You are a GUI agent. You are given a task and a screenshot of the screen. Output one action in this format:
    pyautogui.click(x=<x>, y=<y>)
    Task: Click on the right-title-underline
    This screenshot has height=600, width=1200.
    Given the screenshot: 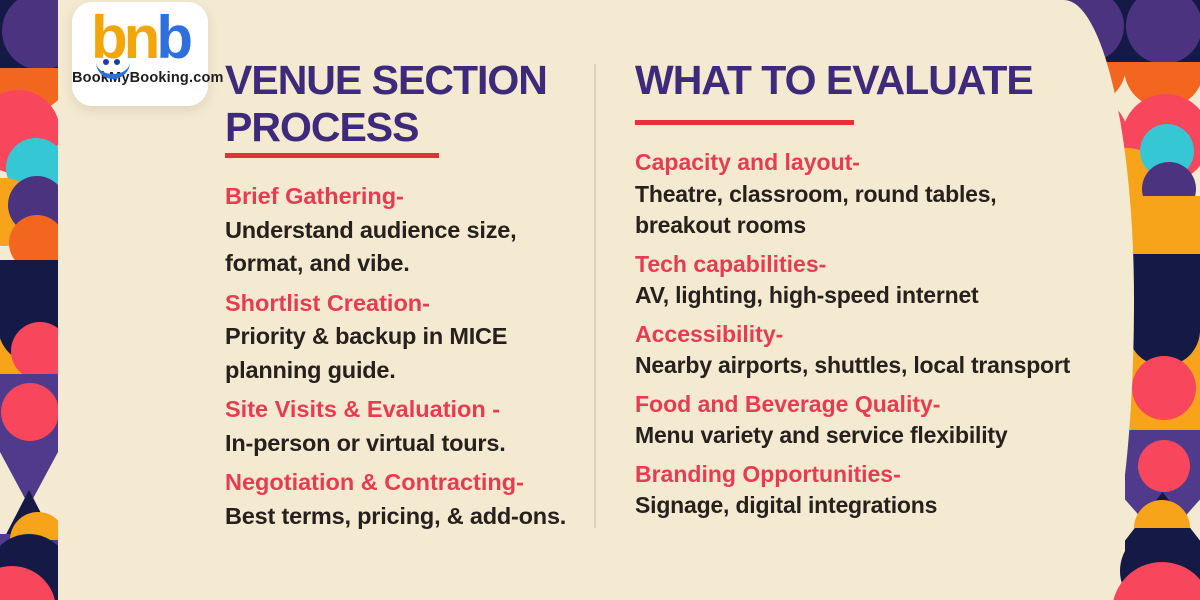 What is the action you would take?
    pyautogui.click(x=744, y=122)
    